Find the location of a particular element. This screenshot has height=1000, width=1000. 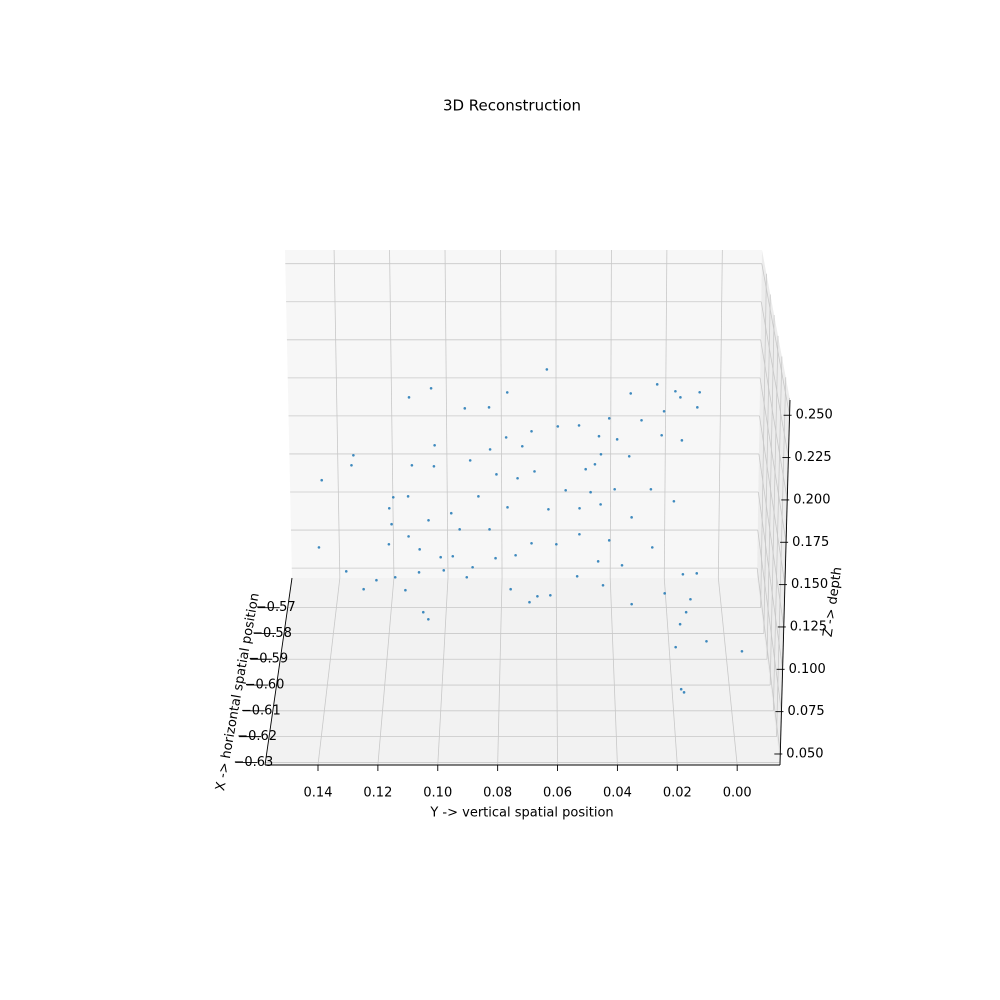

x-tick-label: −0.57 is located at coordinates (276, 607).